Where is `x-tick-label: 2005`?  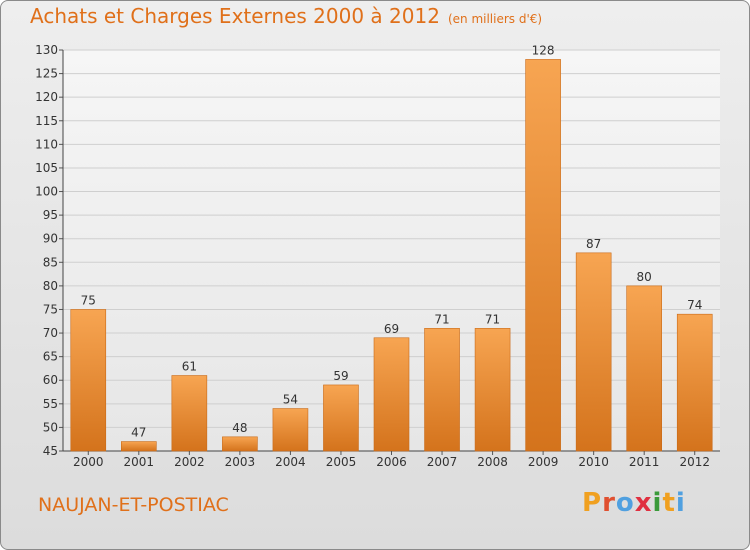 x-tick-label: 2005 is located at coordinates (341, 462).